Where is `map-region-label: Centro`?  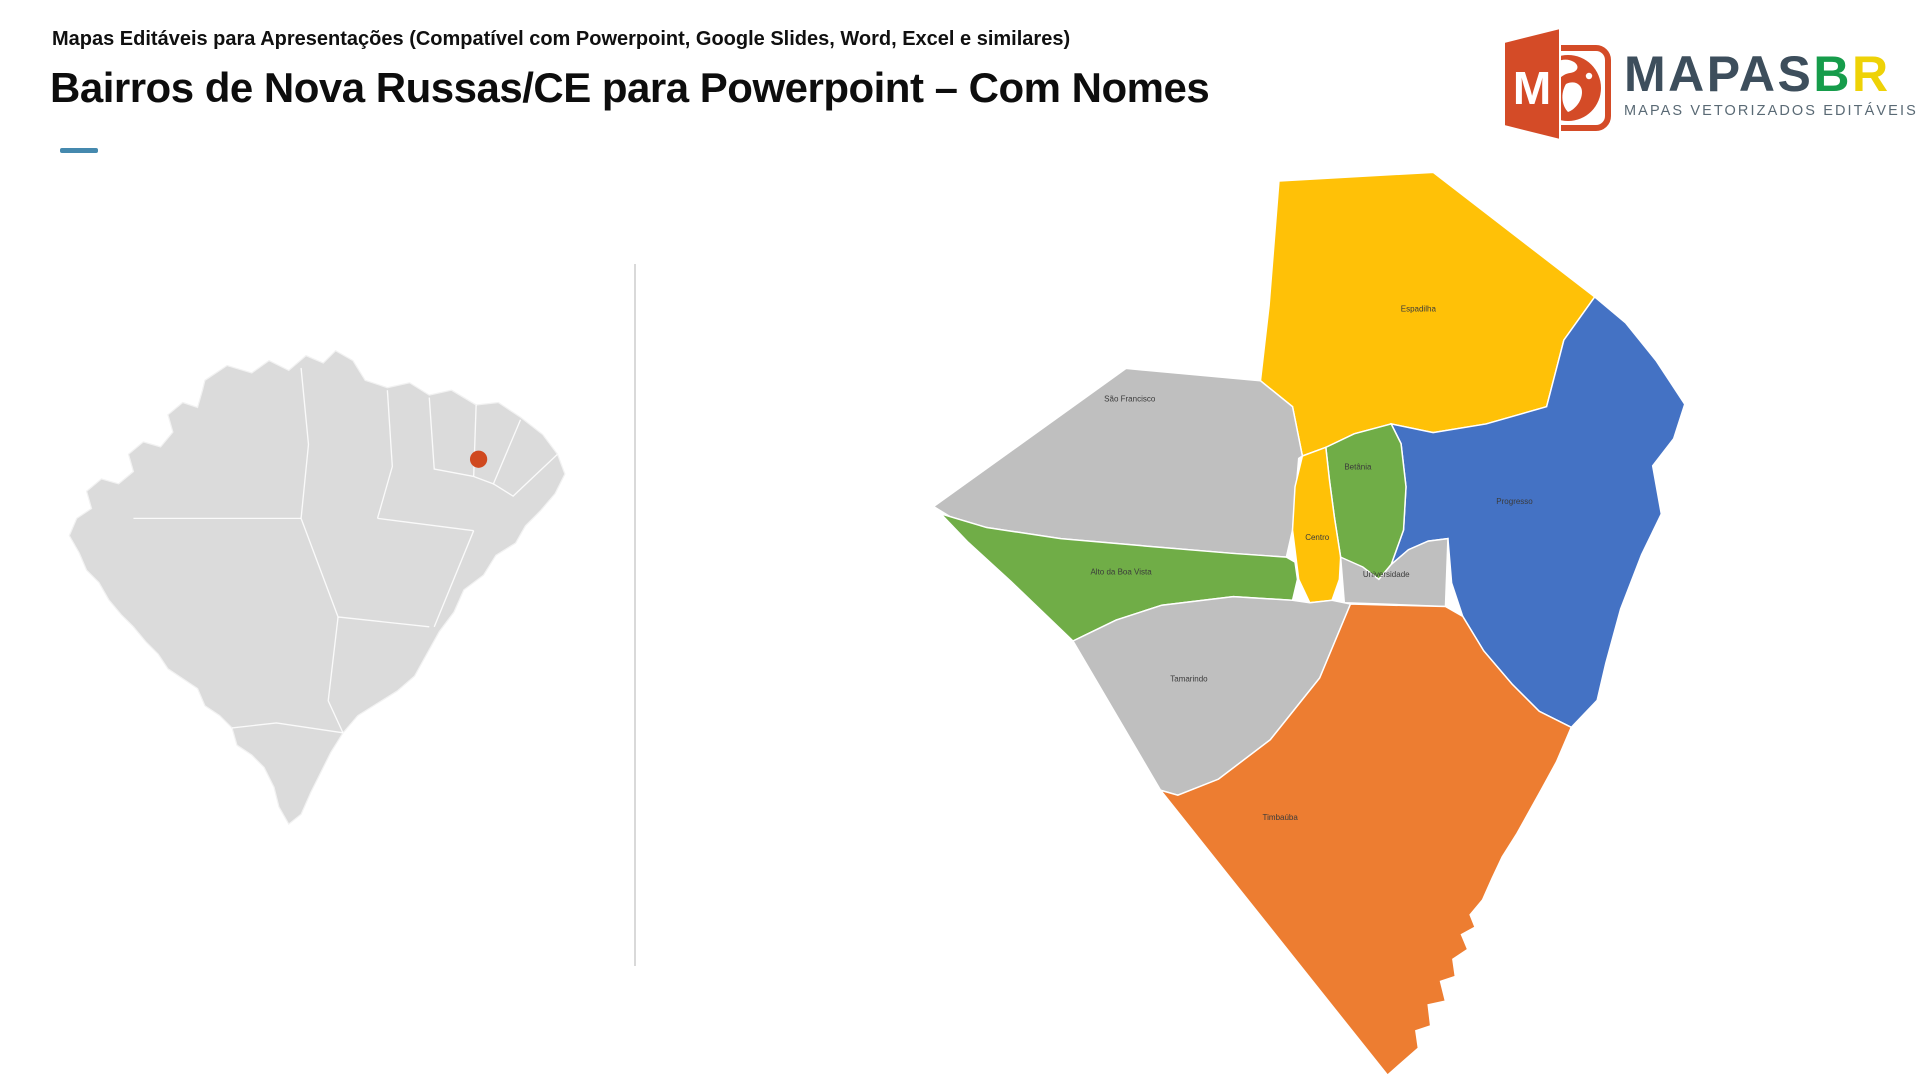
map-region-label: Centro is located at coordinates (1317, 537).